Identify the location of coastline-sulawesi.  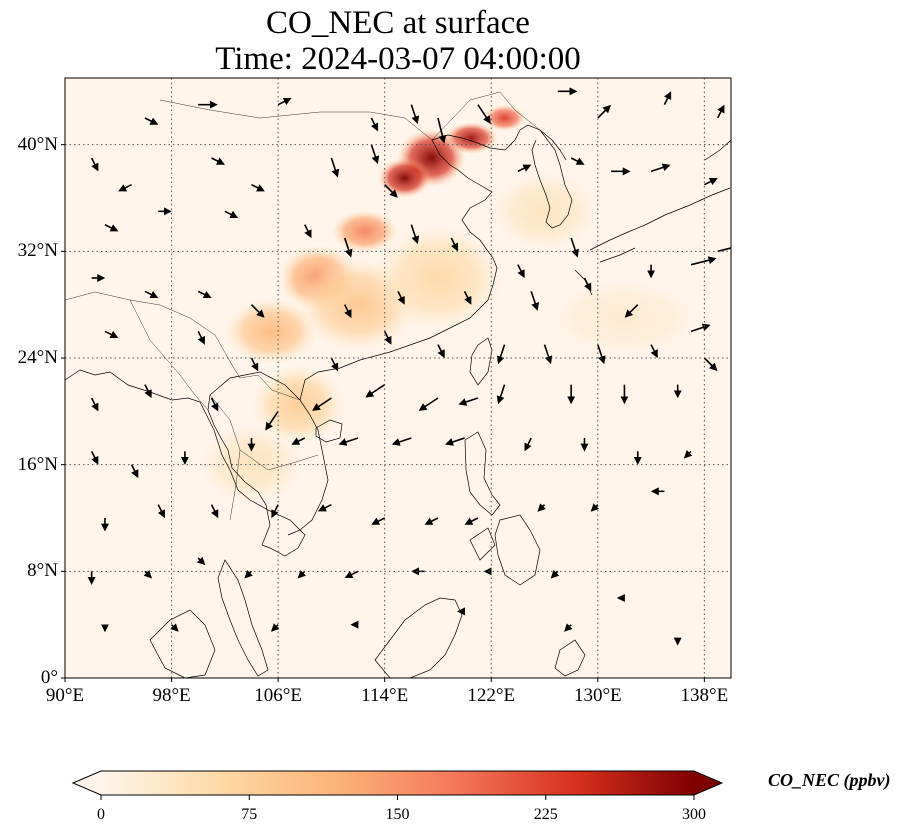
(570, 658).